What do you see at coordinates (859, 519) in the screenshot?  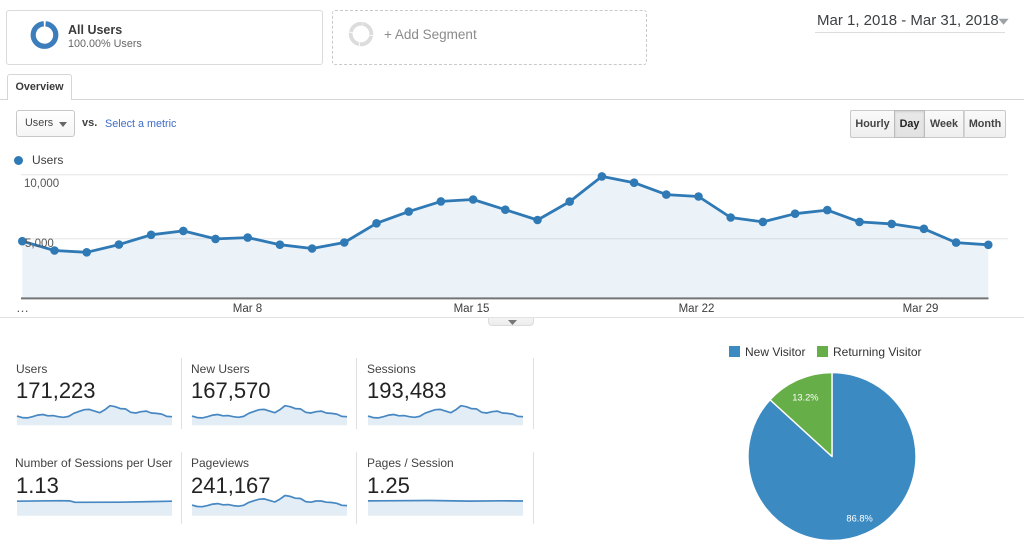 I see `svg-text: 86.8%` at bounding box center [859, 519].